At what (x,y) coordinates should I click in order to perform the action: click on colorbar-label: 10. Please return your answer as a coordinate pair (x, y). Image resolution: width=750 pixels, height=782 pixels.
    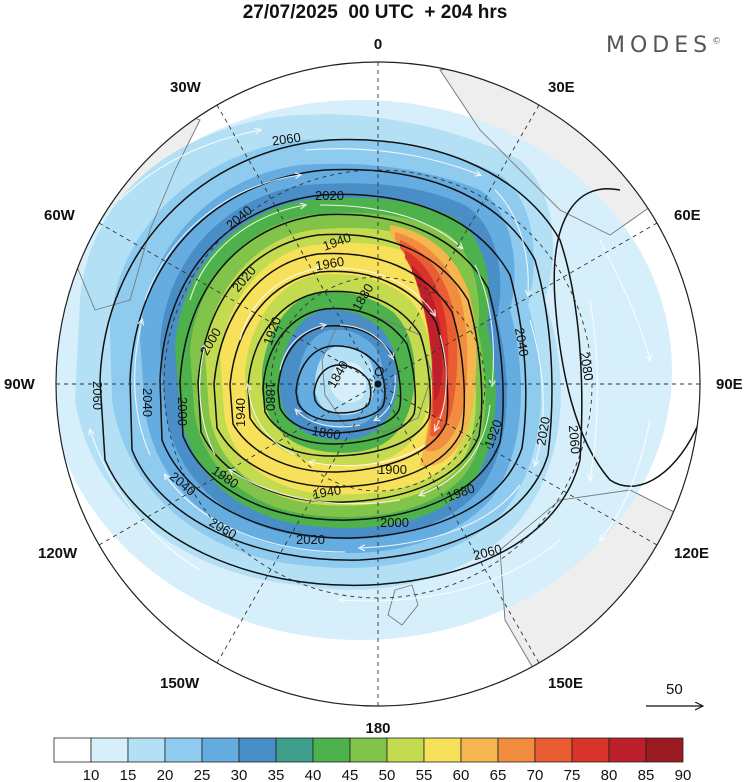
    Looking at the image, I should click on (91, 774).